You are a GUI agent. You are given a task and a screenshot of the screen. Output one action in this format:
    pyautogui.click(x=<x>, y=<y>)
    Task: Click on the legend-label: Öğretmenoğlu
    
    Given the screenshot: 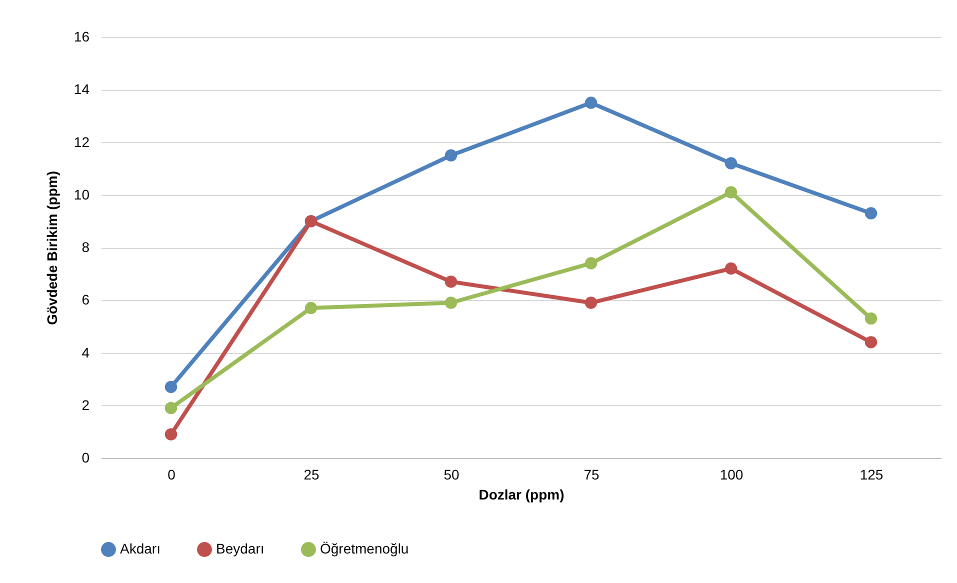 What is the action you would take?
    pyautogui.click(x=364, y=548)
    